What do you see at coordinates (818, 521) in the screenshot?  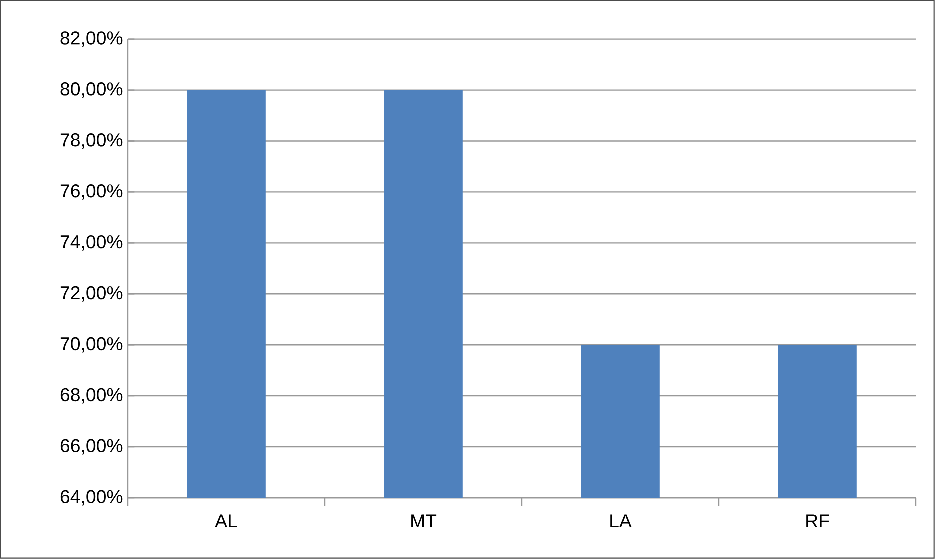 I see `x-tick-label: RF` at bounding box center [818, 521].